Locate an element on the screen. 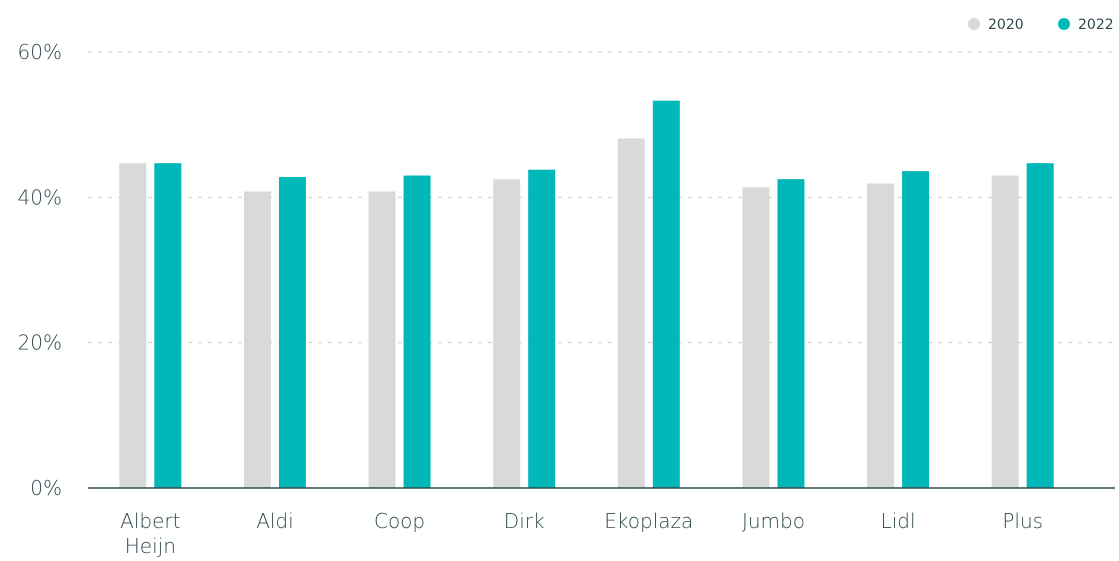 The height and width of the screenshot is (561, 1119). y-tick-label: 40% is located at coordinates (40, 197).